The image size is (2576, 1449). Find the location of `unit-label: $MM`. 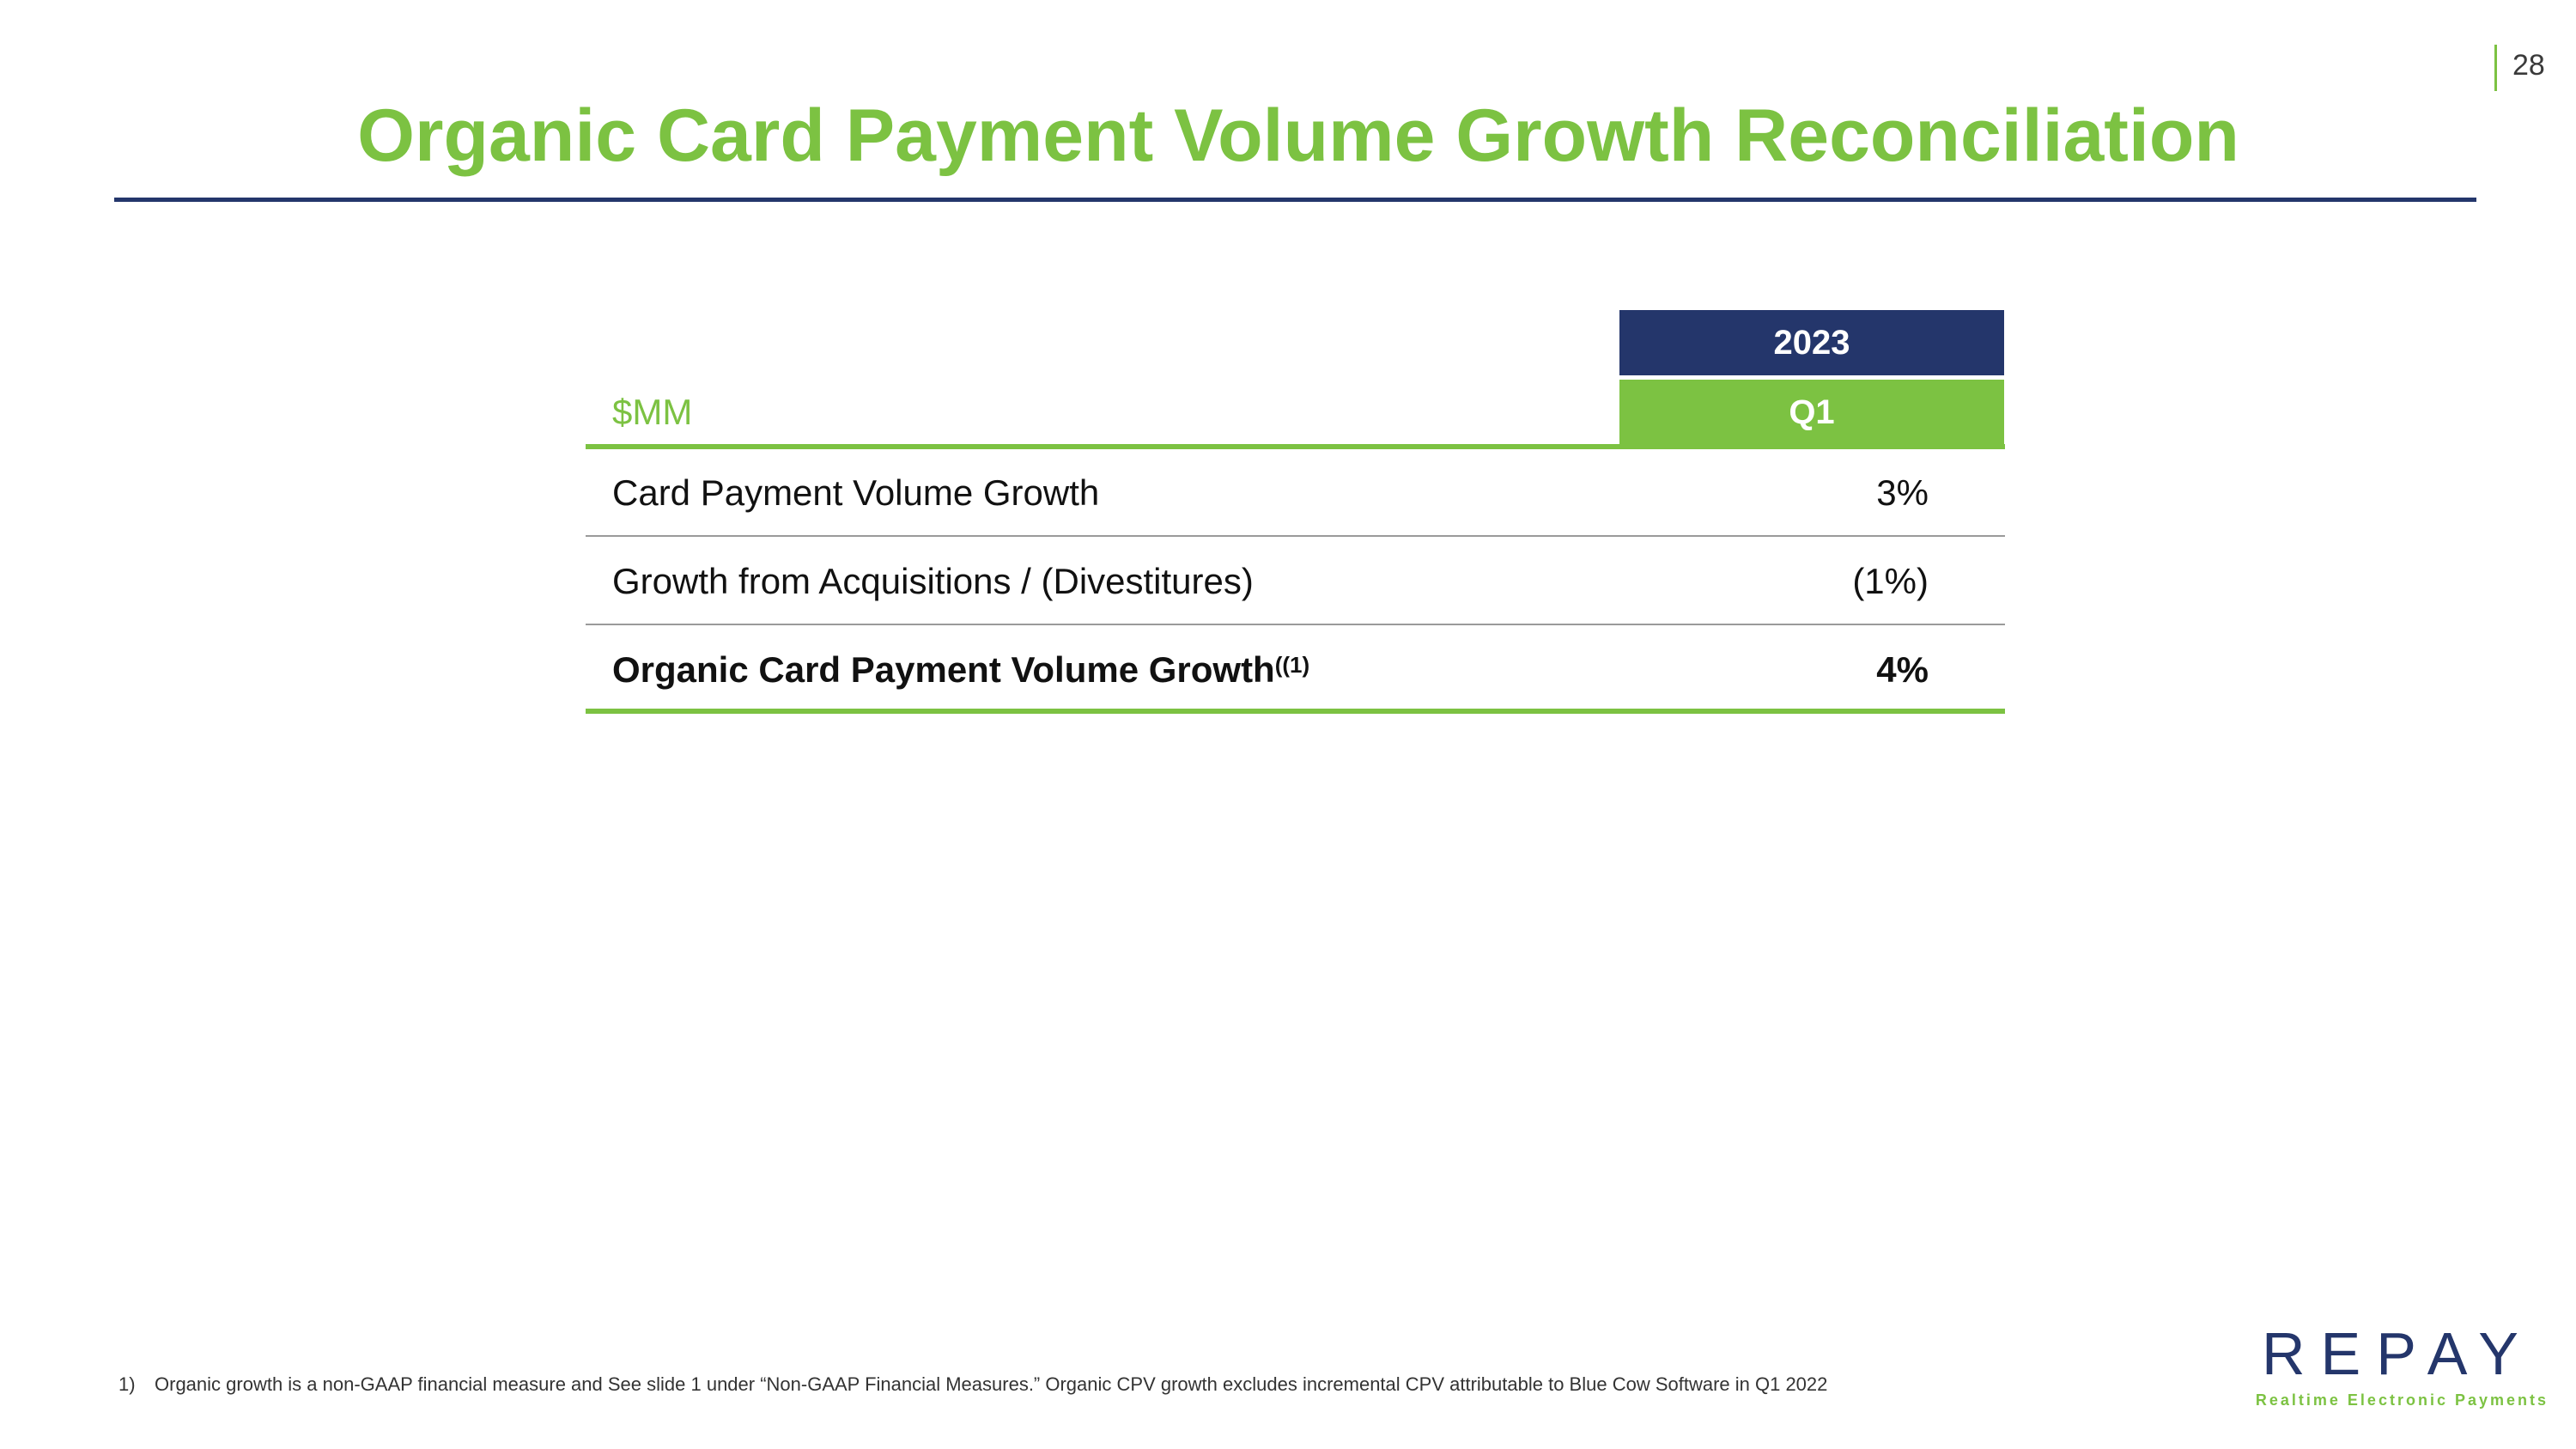

unit-label: $MM is located at coordinates (652, 412).